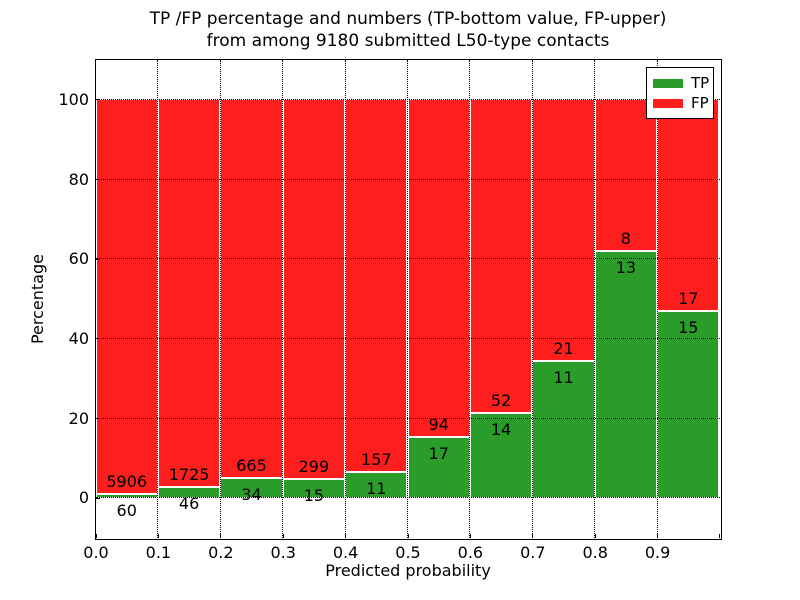 The image size is (800, 600). Describe the element at coordinates (501, 401) in the screenshot. I see `fp-count-label: 52` at that location.